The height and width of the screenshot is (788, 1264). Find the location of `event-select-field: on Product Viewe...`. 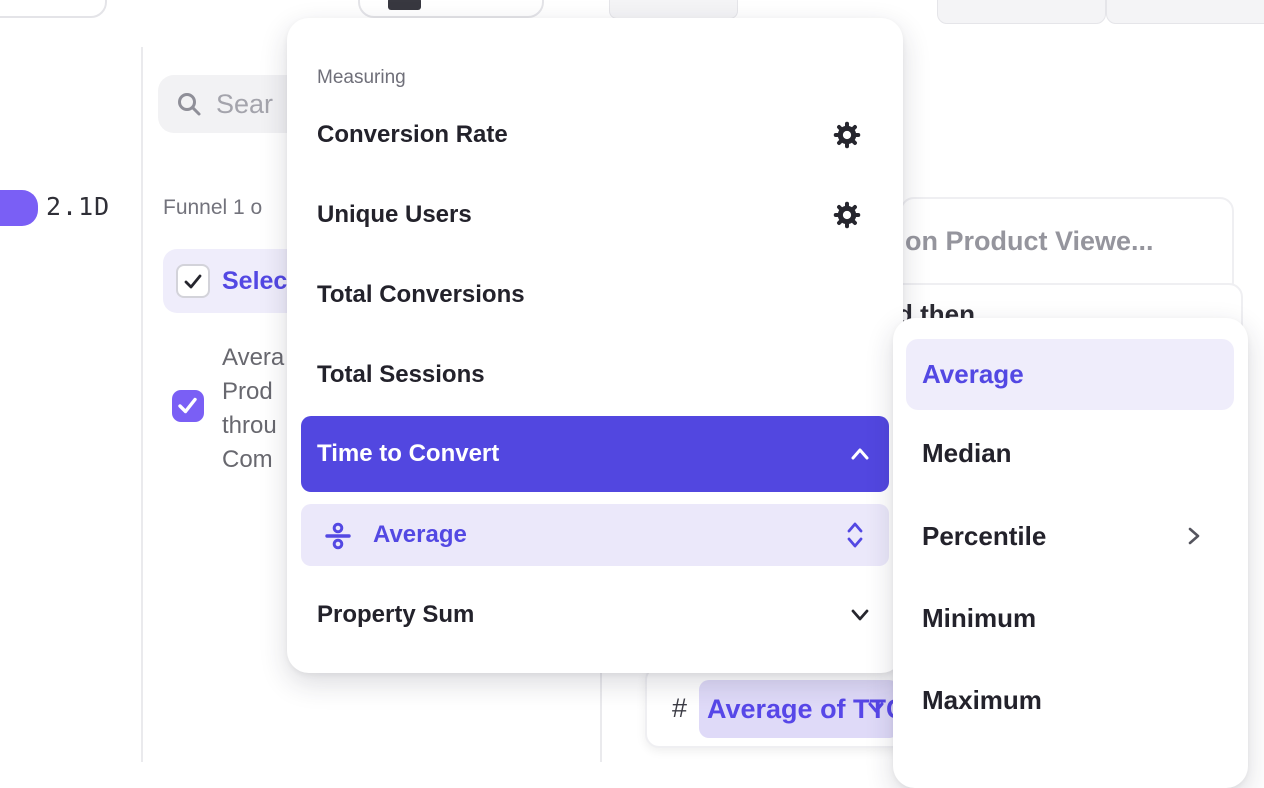

event-select-field: on Product Viewe... is located at coordinates (1067, 246).